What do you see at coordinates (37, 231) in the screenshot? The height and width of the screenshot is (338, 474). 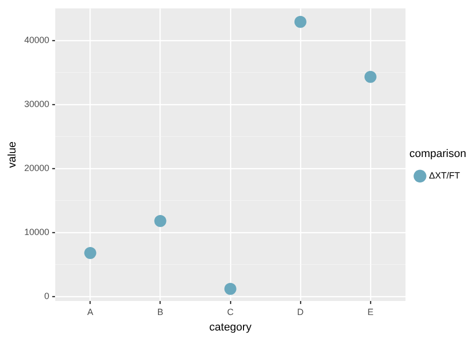 I see `y-tick-label: 10000` at bounding box center [37, 231].